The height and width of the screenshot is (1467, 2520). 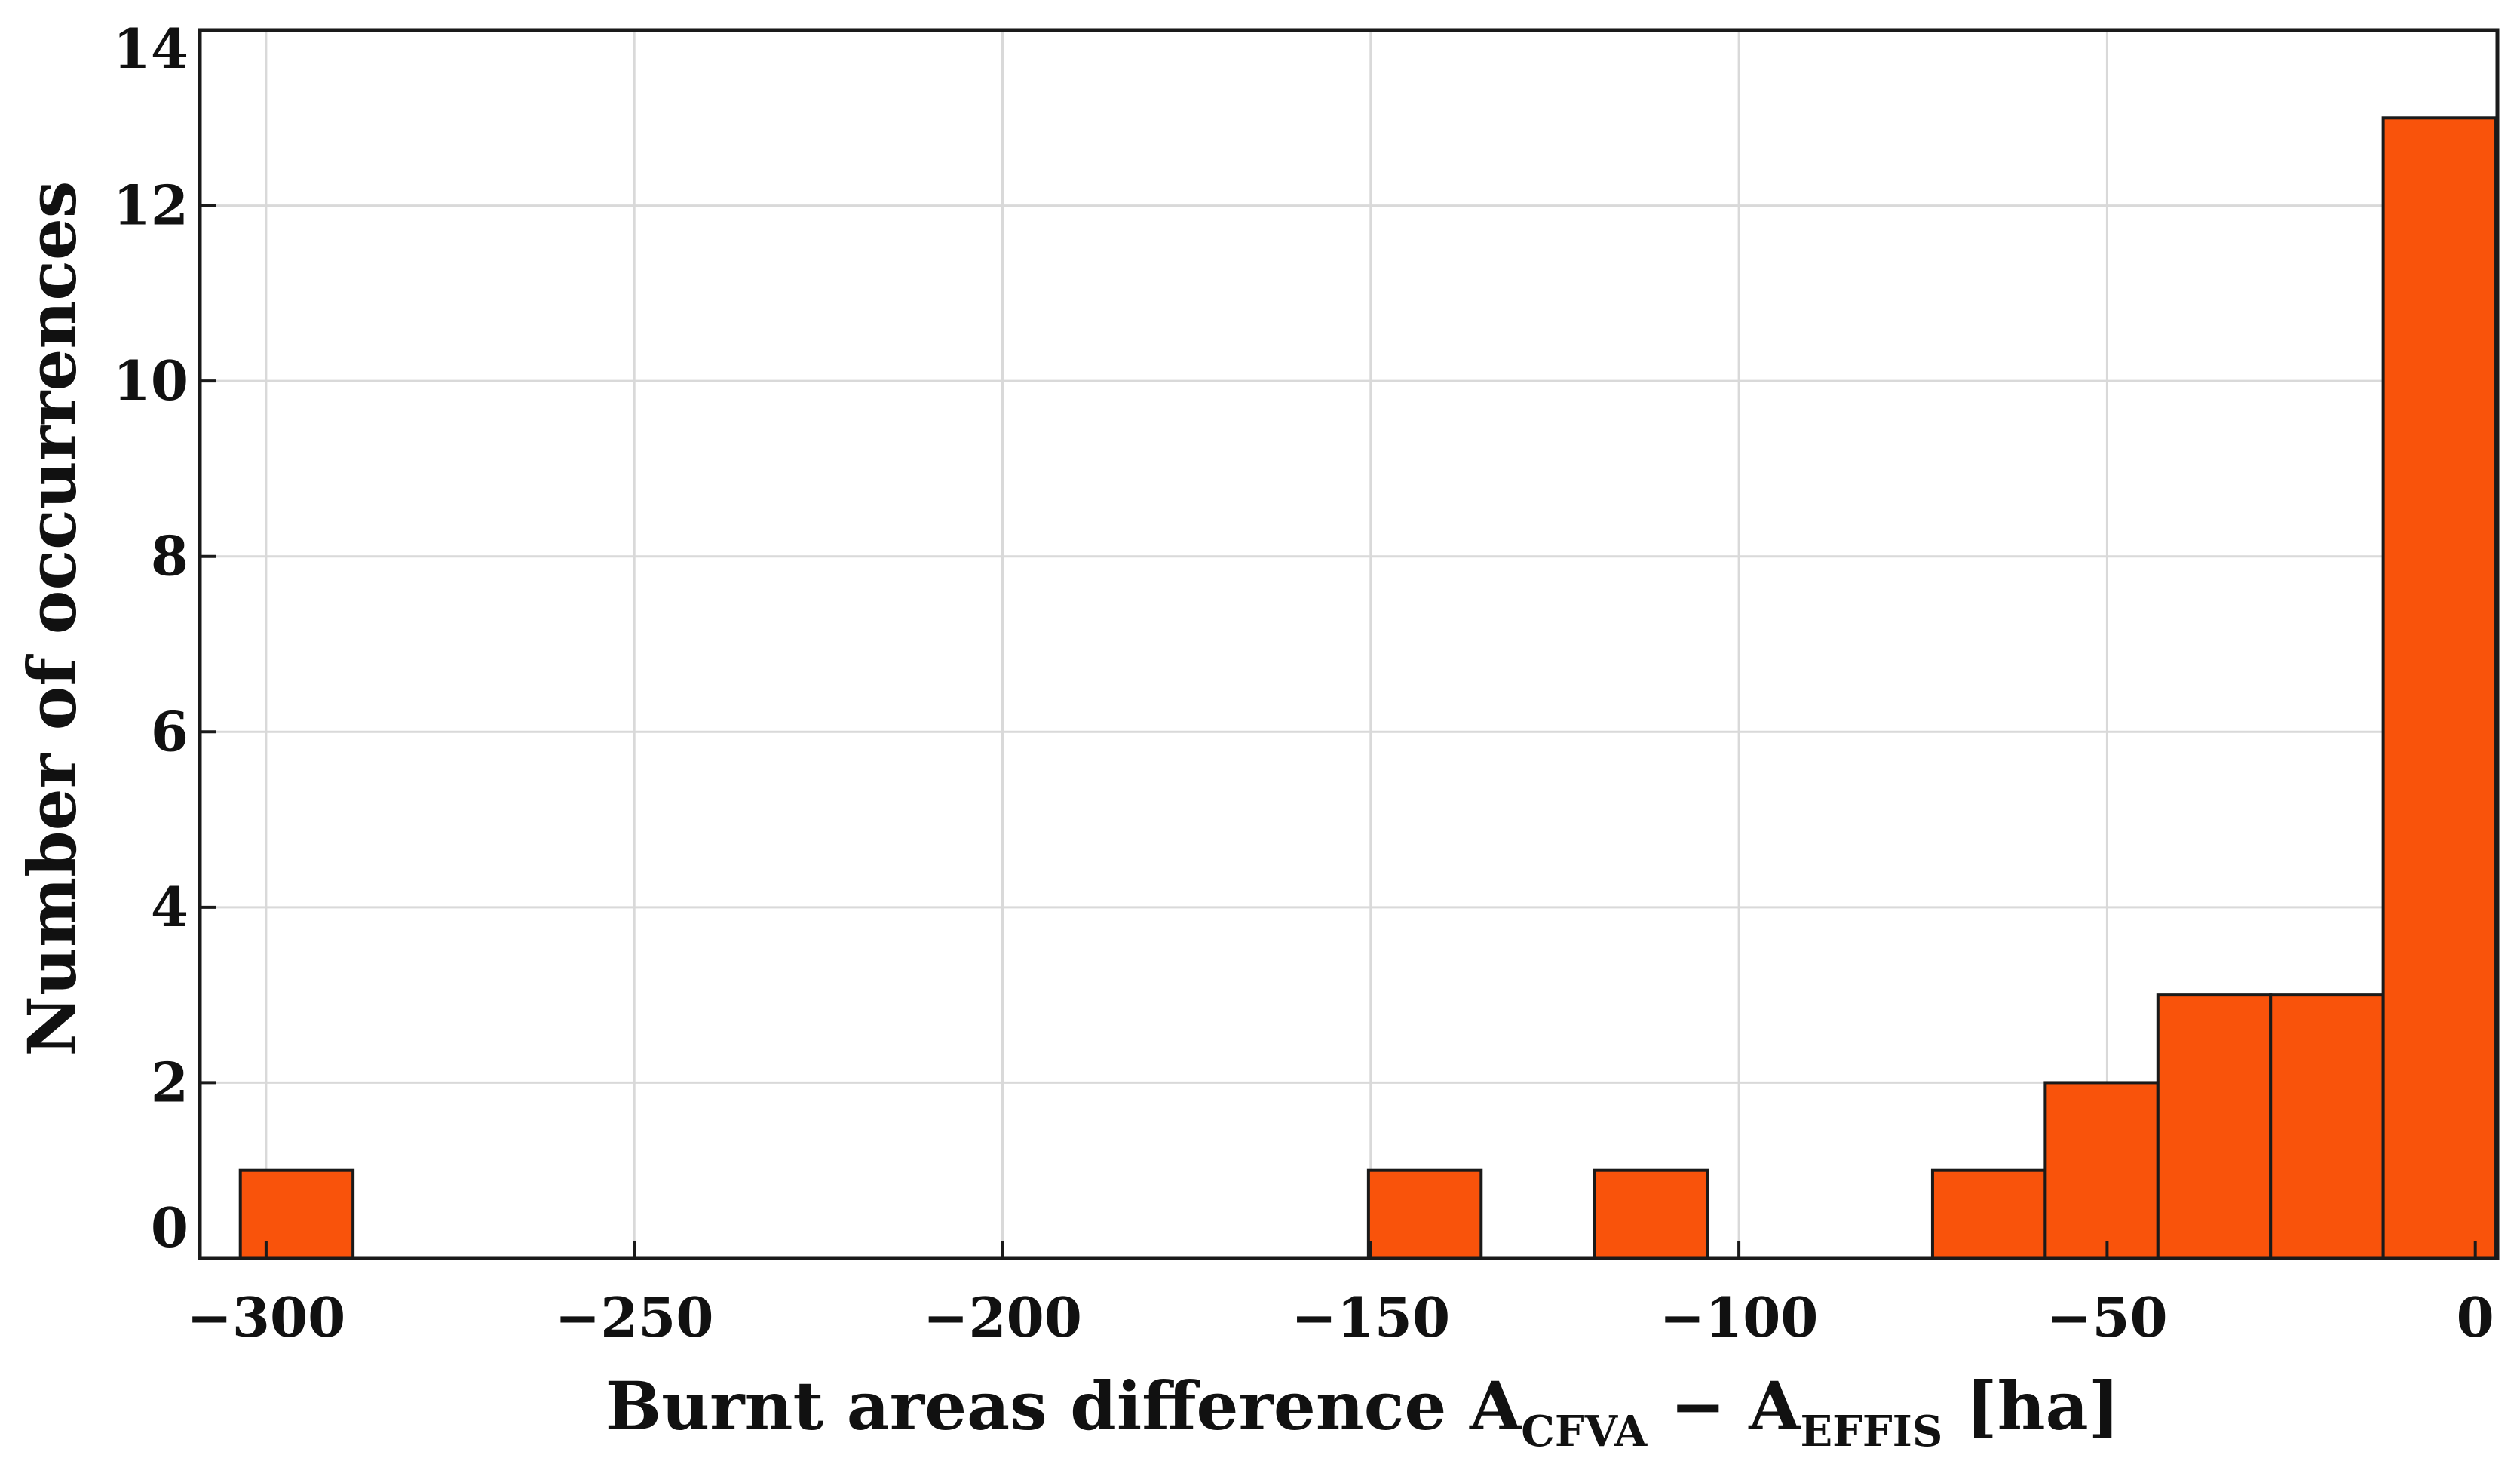 What do you see at coordinates (1739, 1317) in the screenshot?
I see `x-tick-label-4: −100` at bounding box center [1739, 1317].